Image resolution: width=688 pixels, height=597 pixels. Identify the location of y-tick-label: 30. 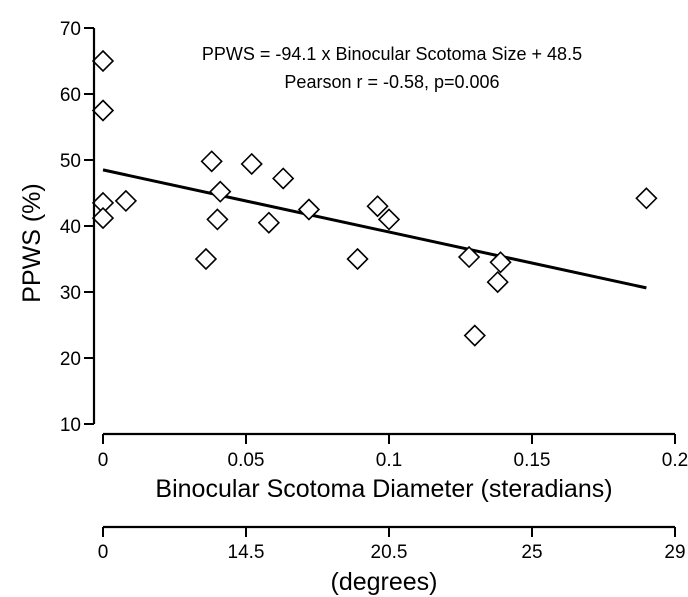
(70, 293).